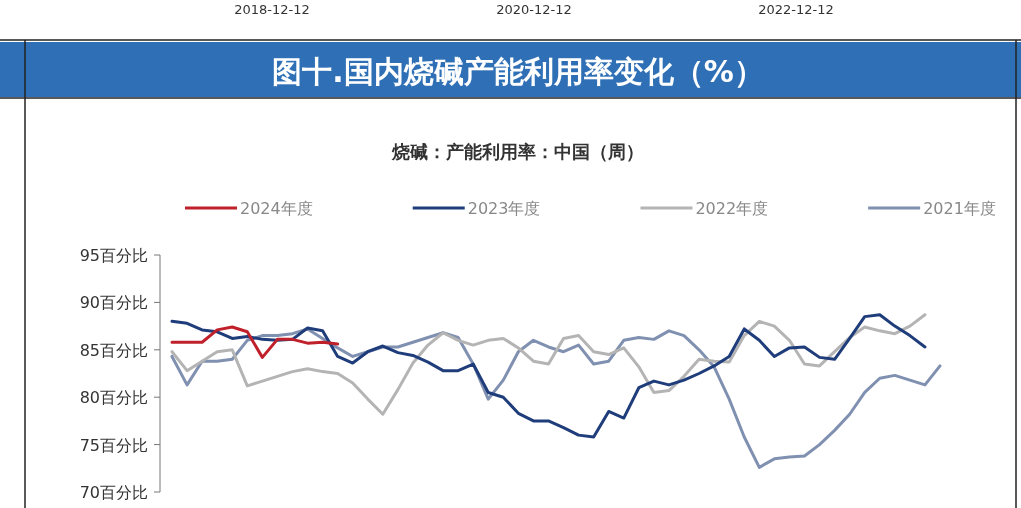 This screenshot has height=508, width=1021. I want to click on legend-label: 2023年度, so click(504, 208).